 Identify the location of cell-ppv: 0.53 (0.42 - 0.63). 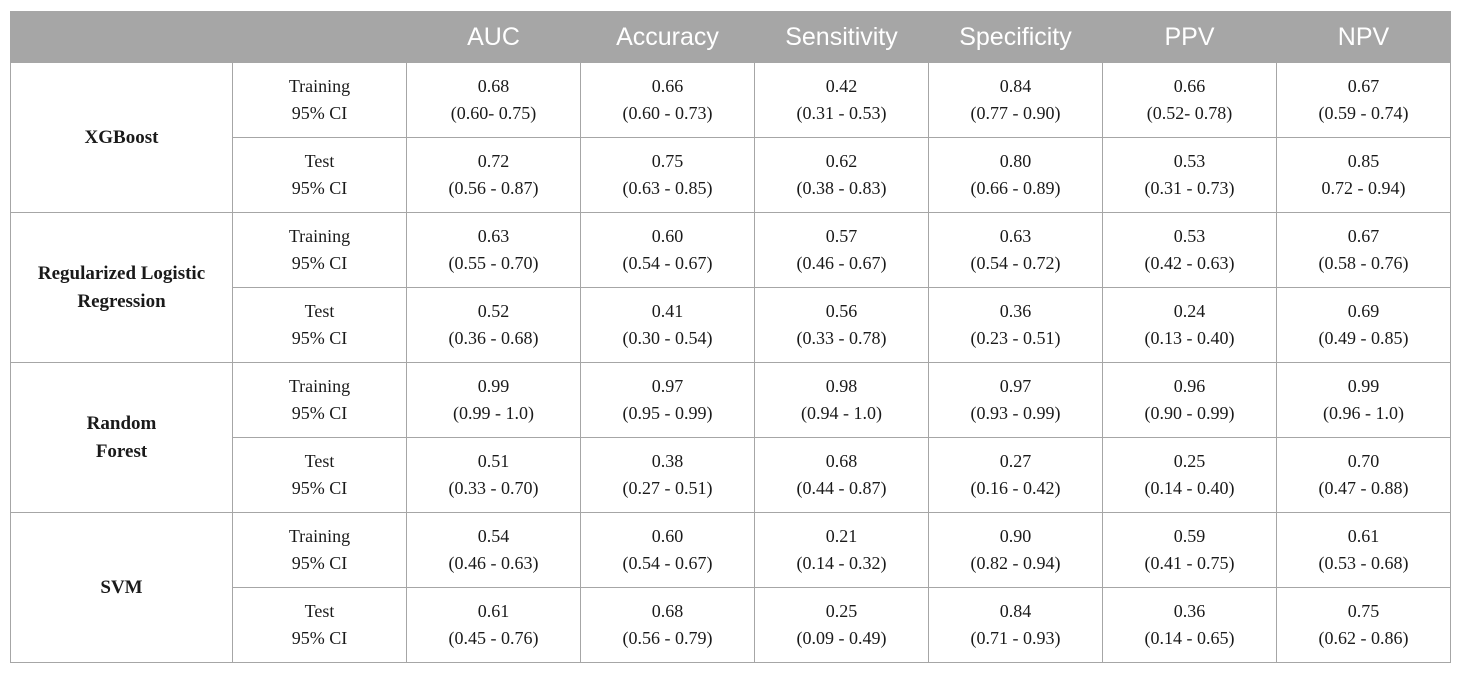
(1189, 250).